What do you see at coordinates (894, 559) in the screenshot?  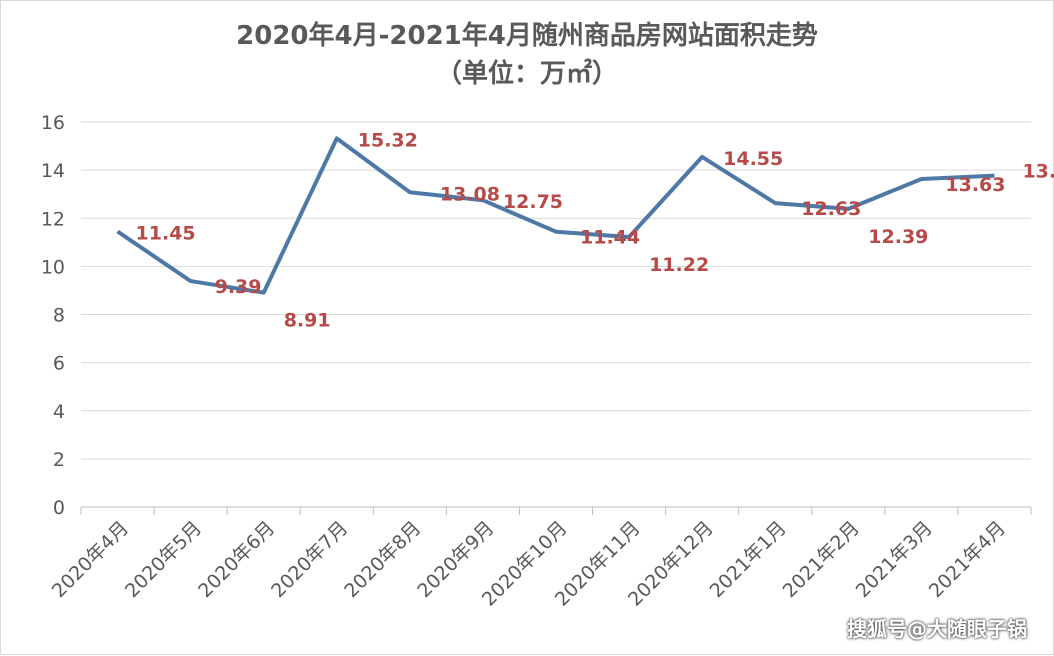 I see `x-tick-label: 2021年3月` at bounding box center [894, 559].